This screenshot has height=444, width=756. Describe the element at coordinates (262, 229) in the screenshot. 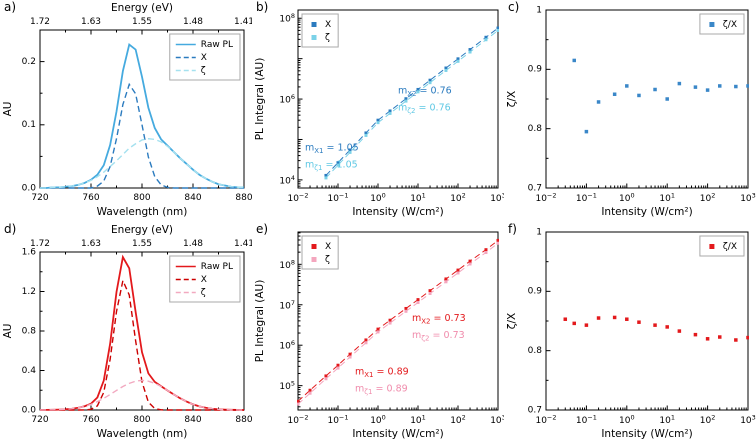

I see `panel-e-letter: e)` at that location.